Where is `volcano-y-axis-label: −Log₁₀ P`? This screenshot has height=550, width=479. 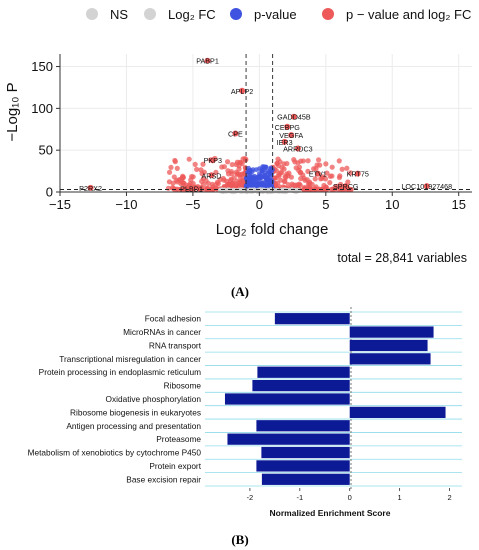 volcano-y-axis-label: −Log₁₀ P is located at coordinates (12, 111).